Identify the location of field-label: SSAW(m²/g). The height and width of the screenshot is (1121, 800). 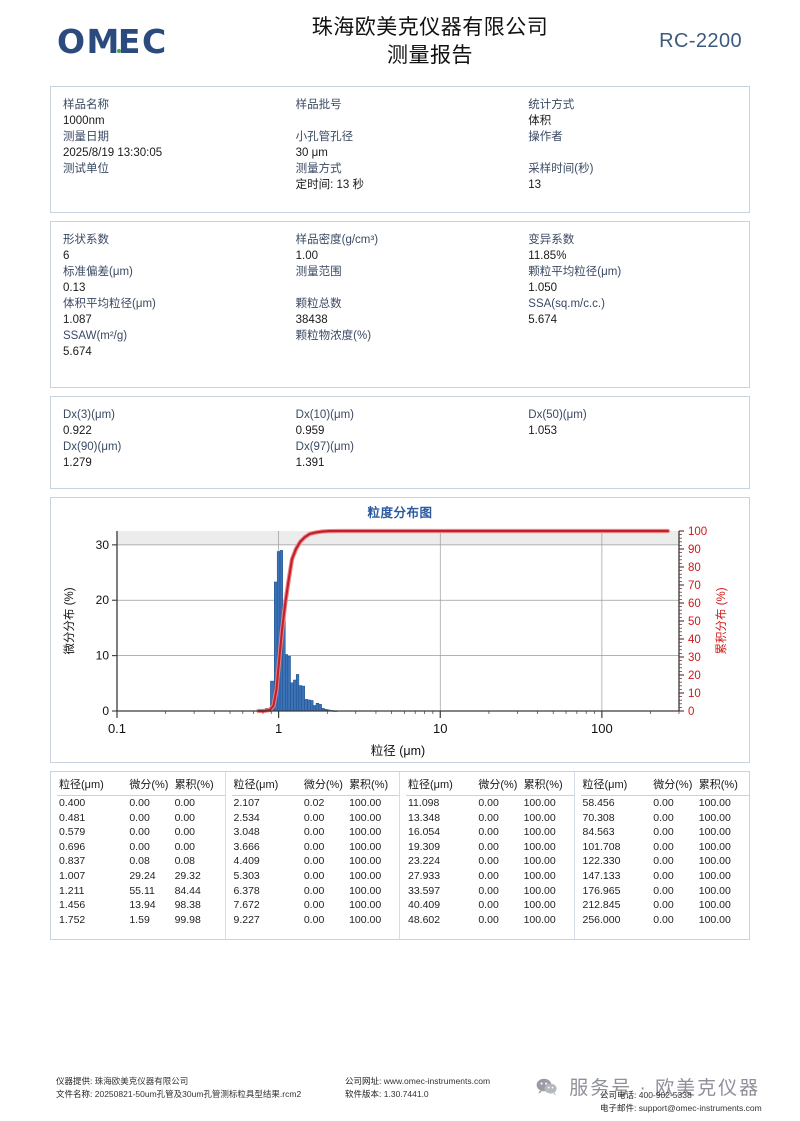
(95, 336).